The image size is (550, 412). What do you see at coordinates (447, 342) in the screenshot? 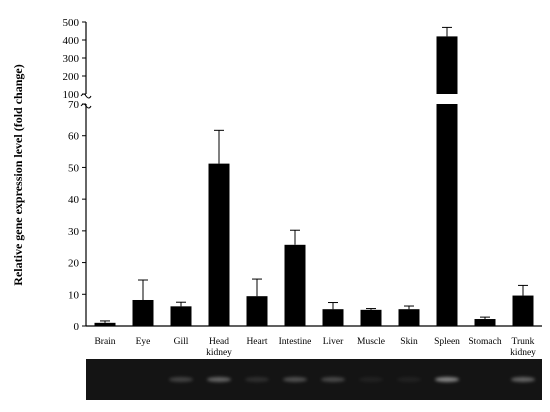
I see `x-tick-label-9: Spleen` at bounding box center [447, 342].